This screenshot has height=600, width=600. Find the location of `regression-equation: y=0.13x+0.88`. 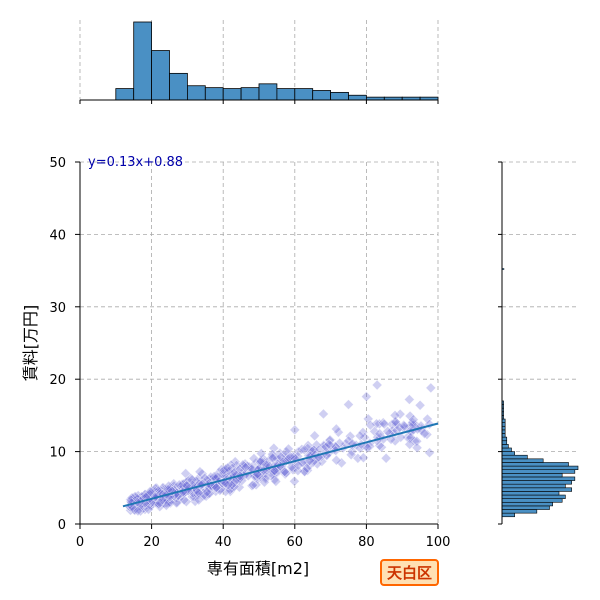

regression-equation: y=0.13x+0.88 is located at coordinates (135, 162).